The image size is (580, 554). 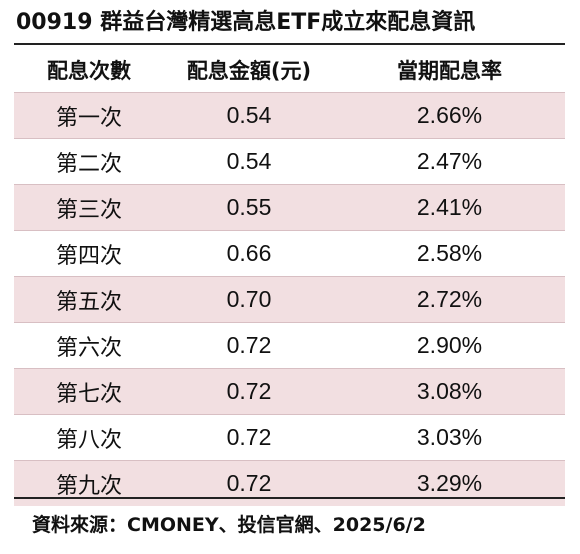 I want to click on table-header-row: 配息次數 配息金額(元) 當期配息率, so click(x=289, y=70).